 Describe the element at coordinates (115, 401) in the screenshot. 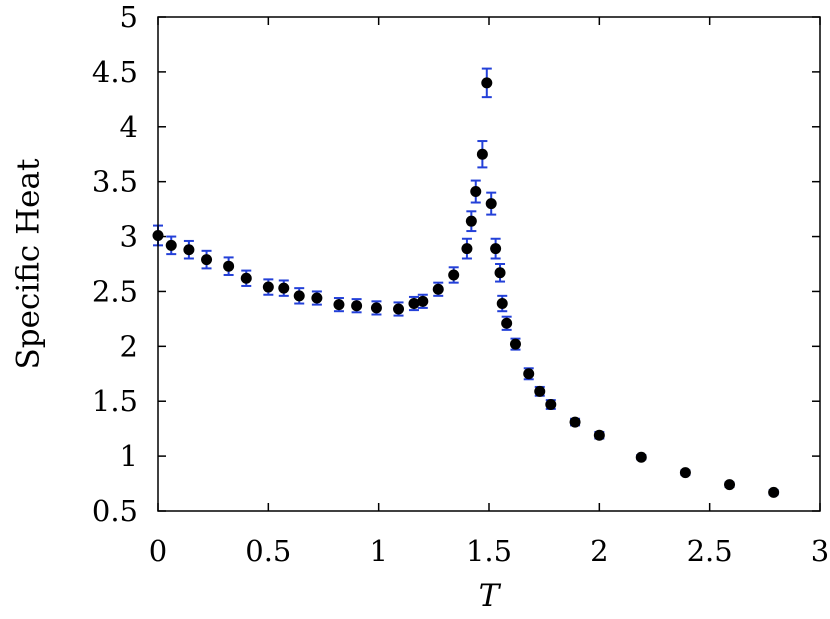

I see `y-tick-label: 1.5` at that location.